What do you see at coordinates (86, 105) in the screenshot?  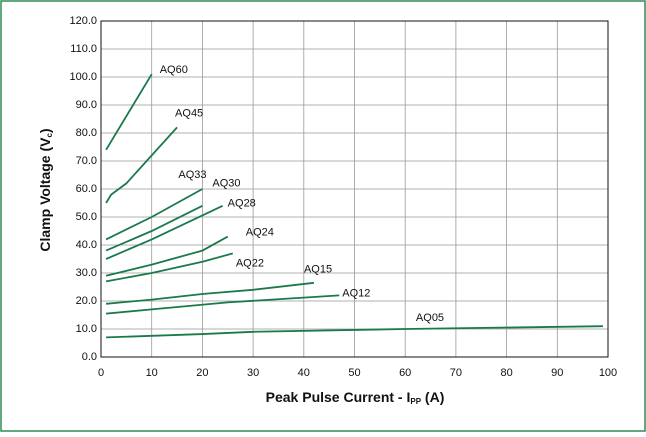 I see `y-tick-label: 90.0` at bounding box center [86, 105].